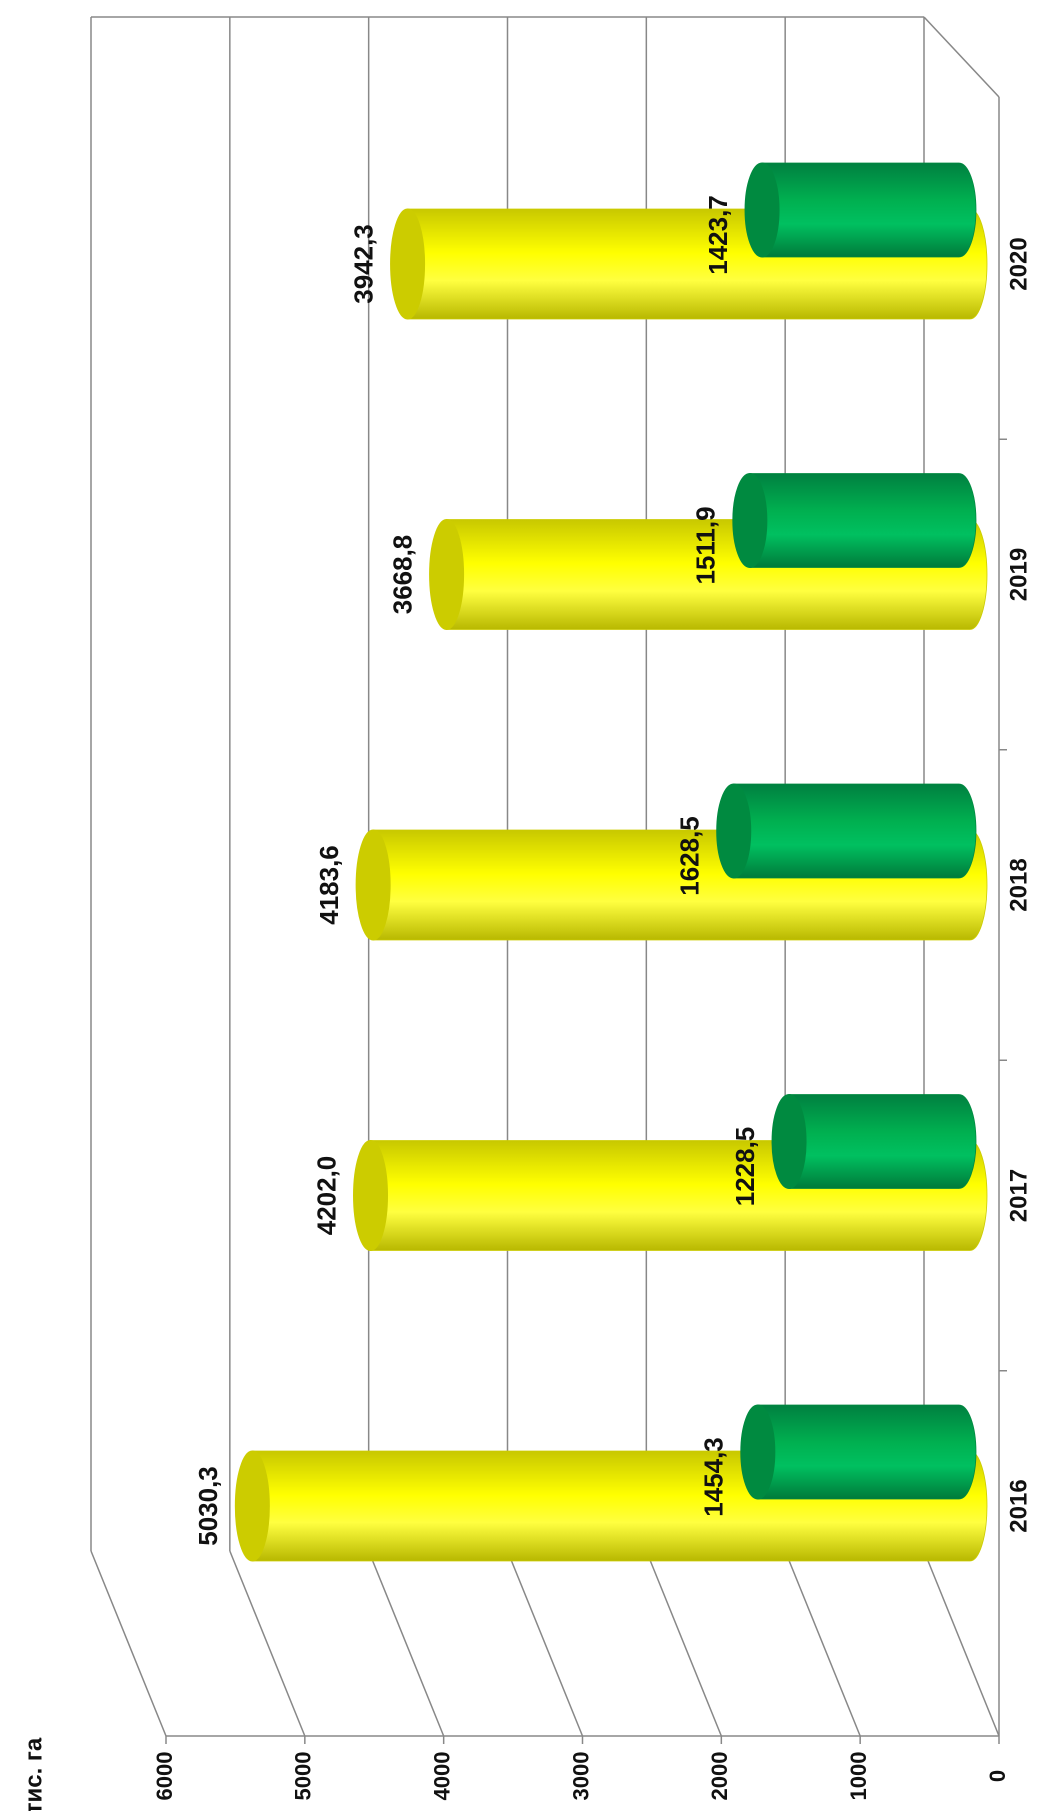  What do you see at coordinates (745, 1167) in the screenshot?
I see `value-label: 1228,5` at bounding box center [745, 1167].